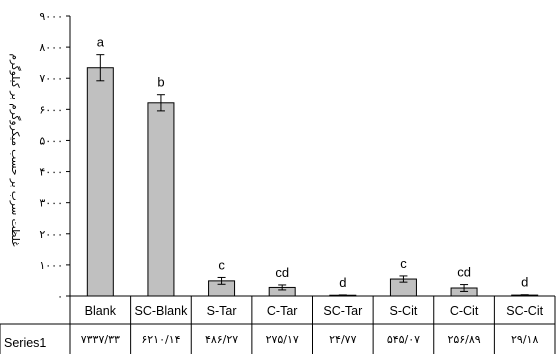 This screenshot has width=559, height=354. Describe the element at coordinates (282, 339) in the screenshot. I see `value-label: ۲۷۵/۱۷` at that location.